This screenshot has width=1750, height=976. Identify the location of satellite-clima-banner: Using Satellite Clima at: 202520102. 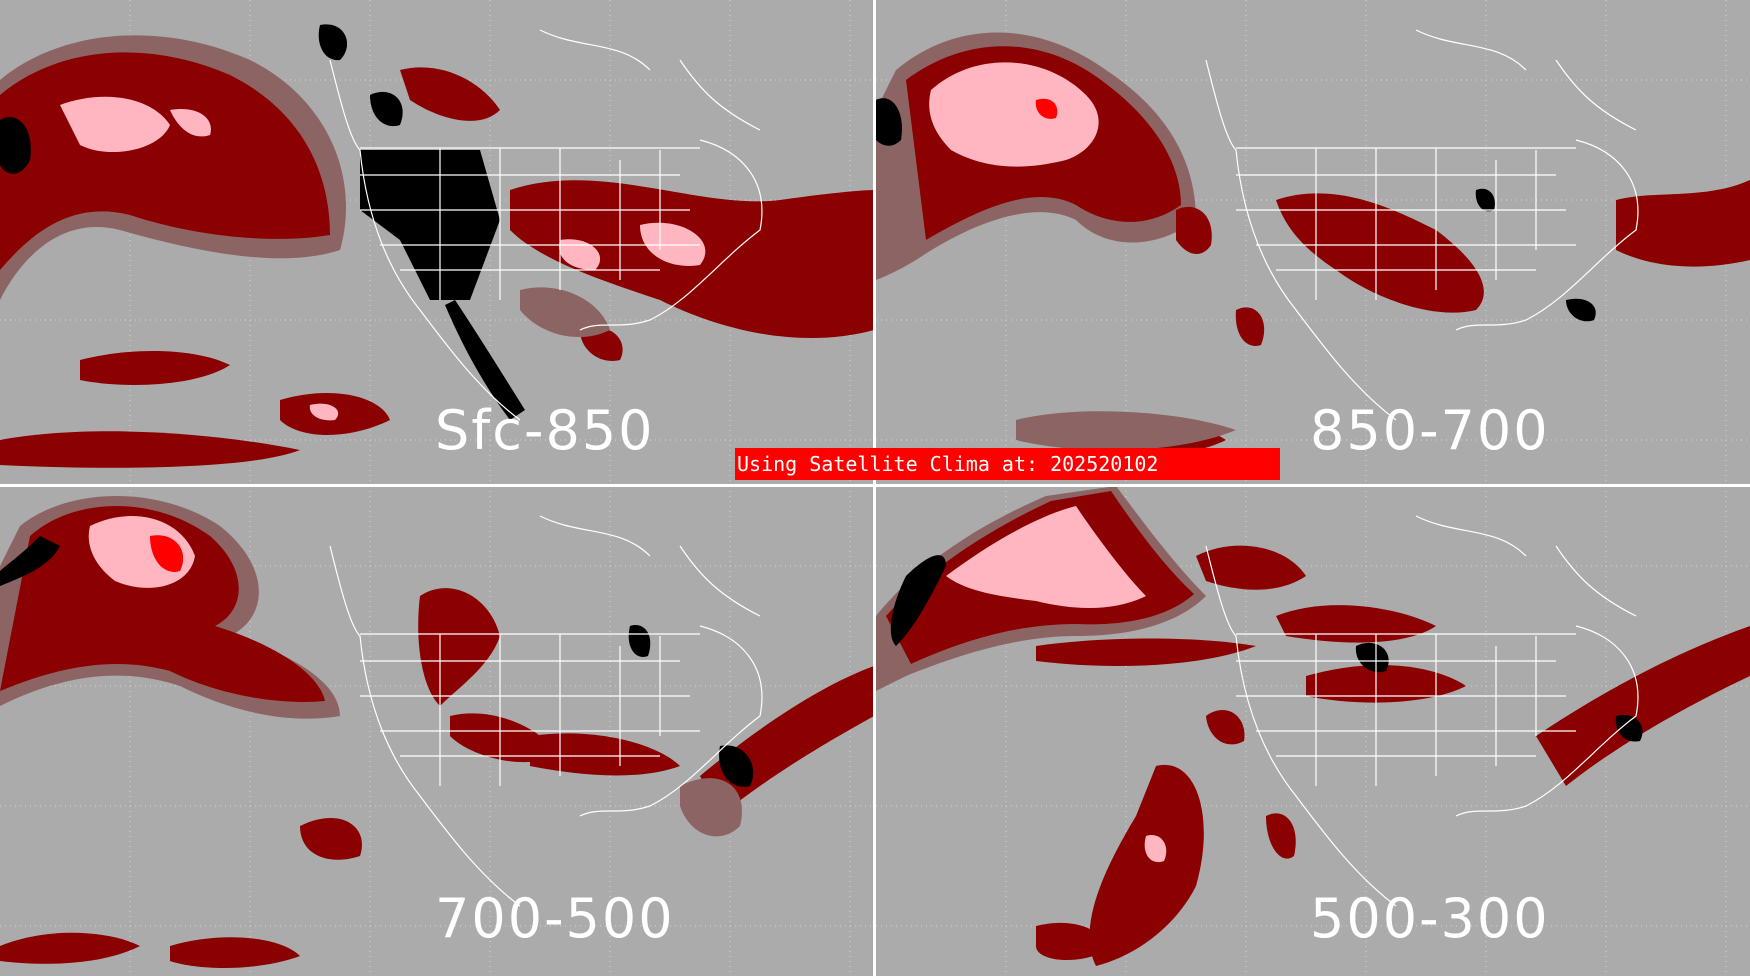
(1007, 464).